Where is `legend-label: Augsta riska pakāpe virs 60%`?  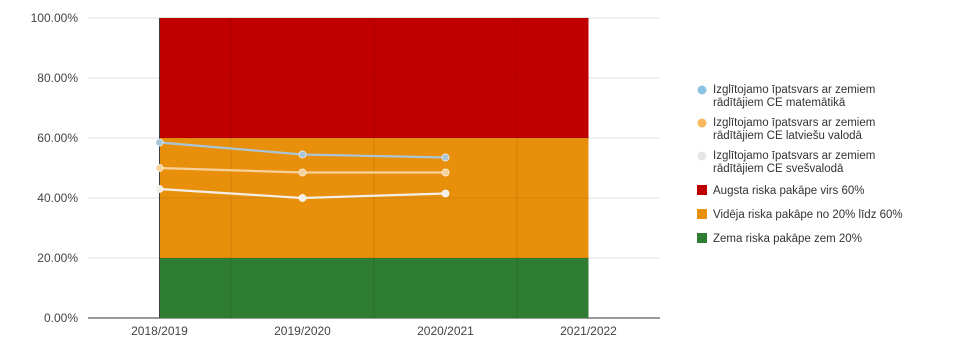 legend-label: Augsta riska pakāpe virs 60% is located at coordinates (789, 191).